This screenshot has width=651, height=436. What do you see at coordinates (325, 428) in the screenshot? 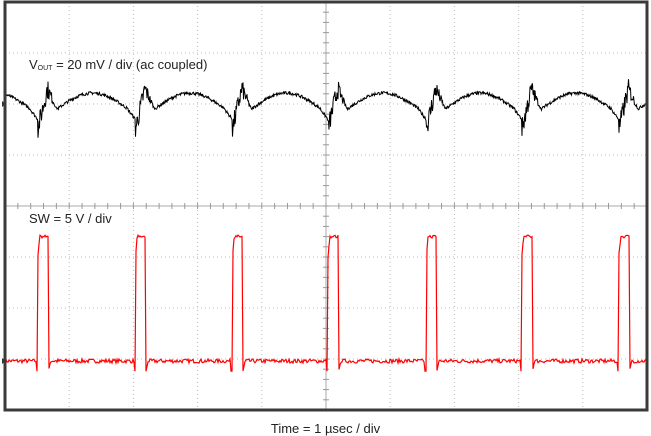
I see `x-axis-label: Time = 1 µsec / div` at bounding box center [325, 428].